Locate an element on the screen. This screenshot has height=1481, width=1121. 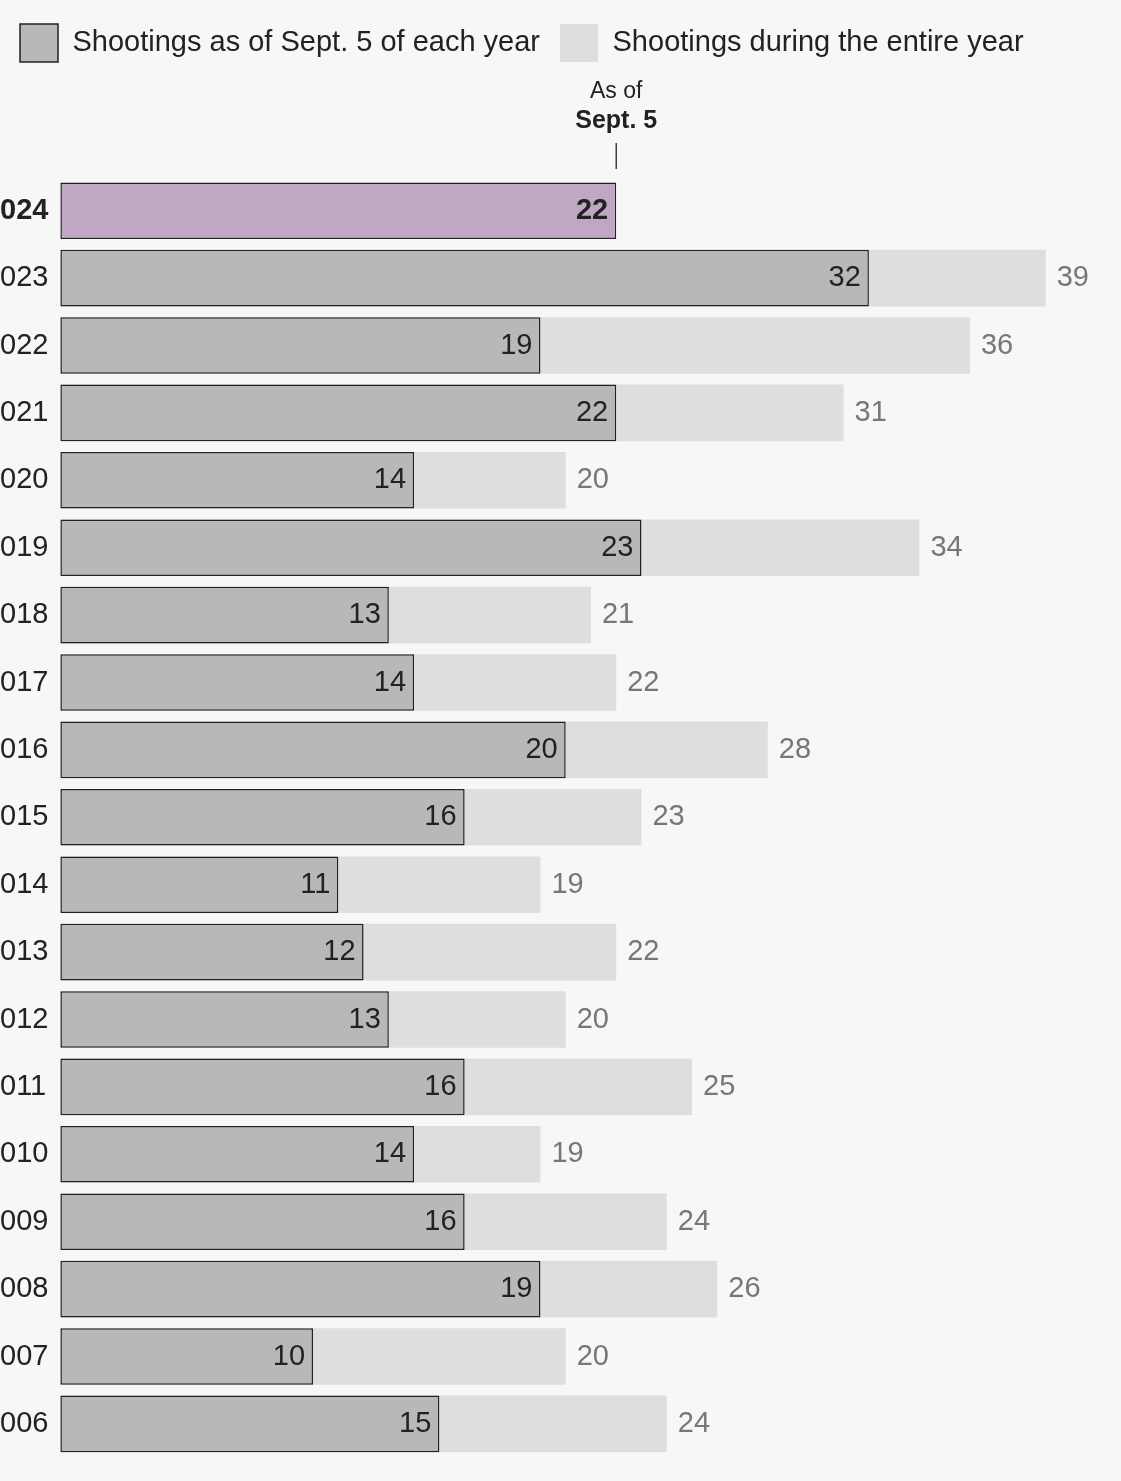
data-label: 21 is located at coordinates (618, 613).